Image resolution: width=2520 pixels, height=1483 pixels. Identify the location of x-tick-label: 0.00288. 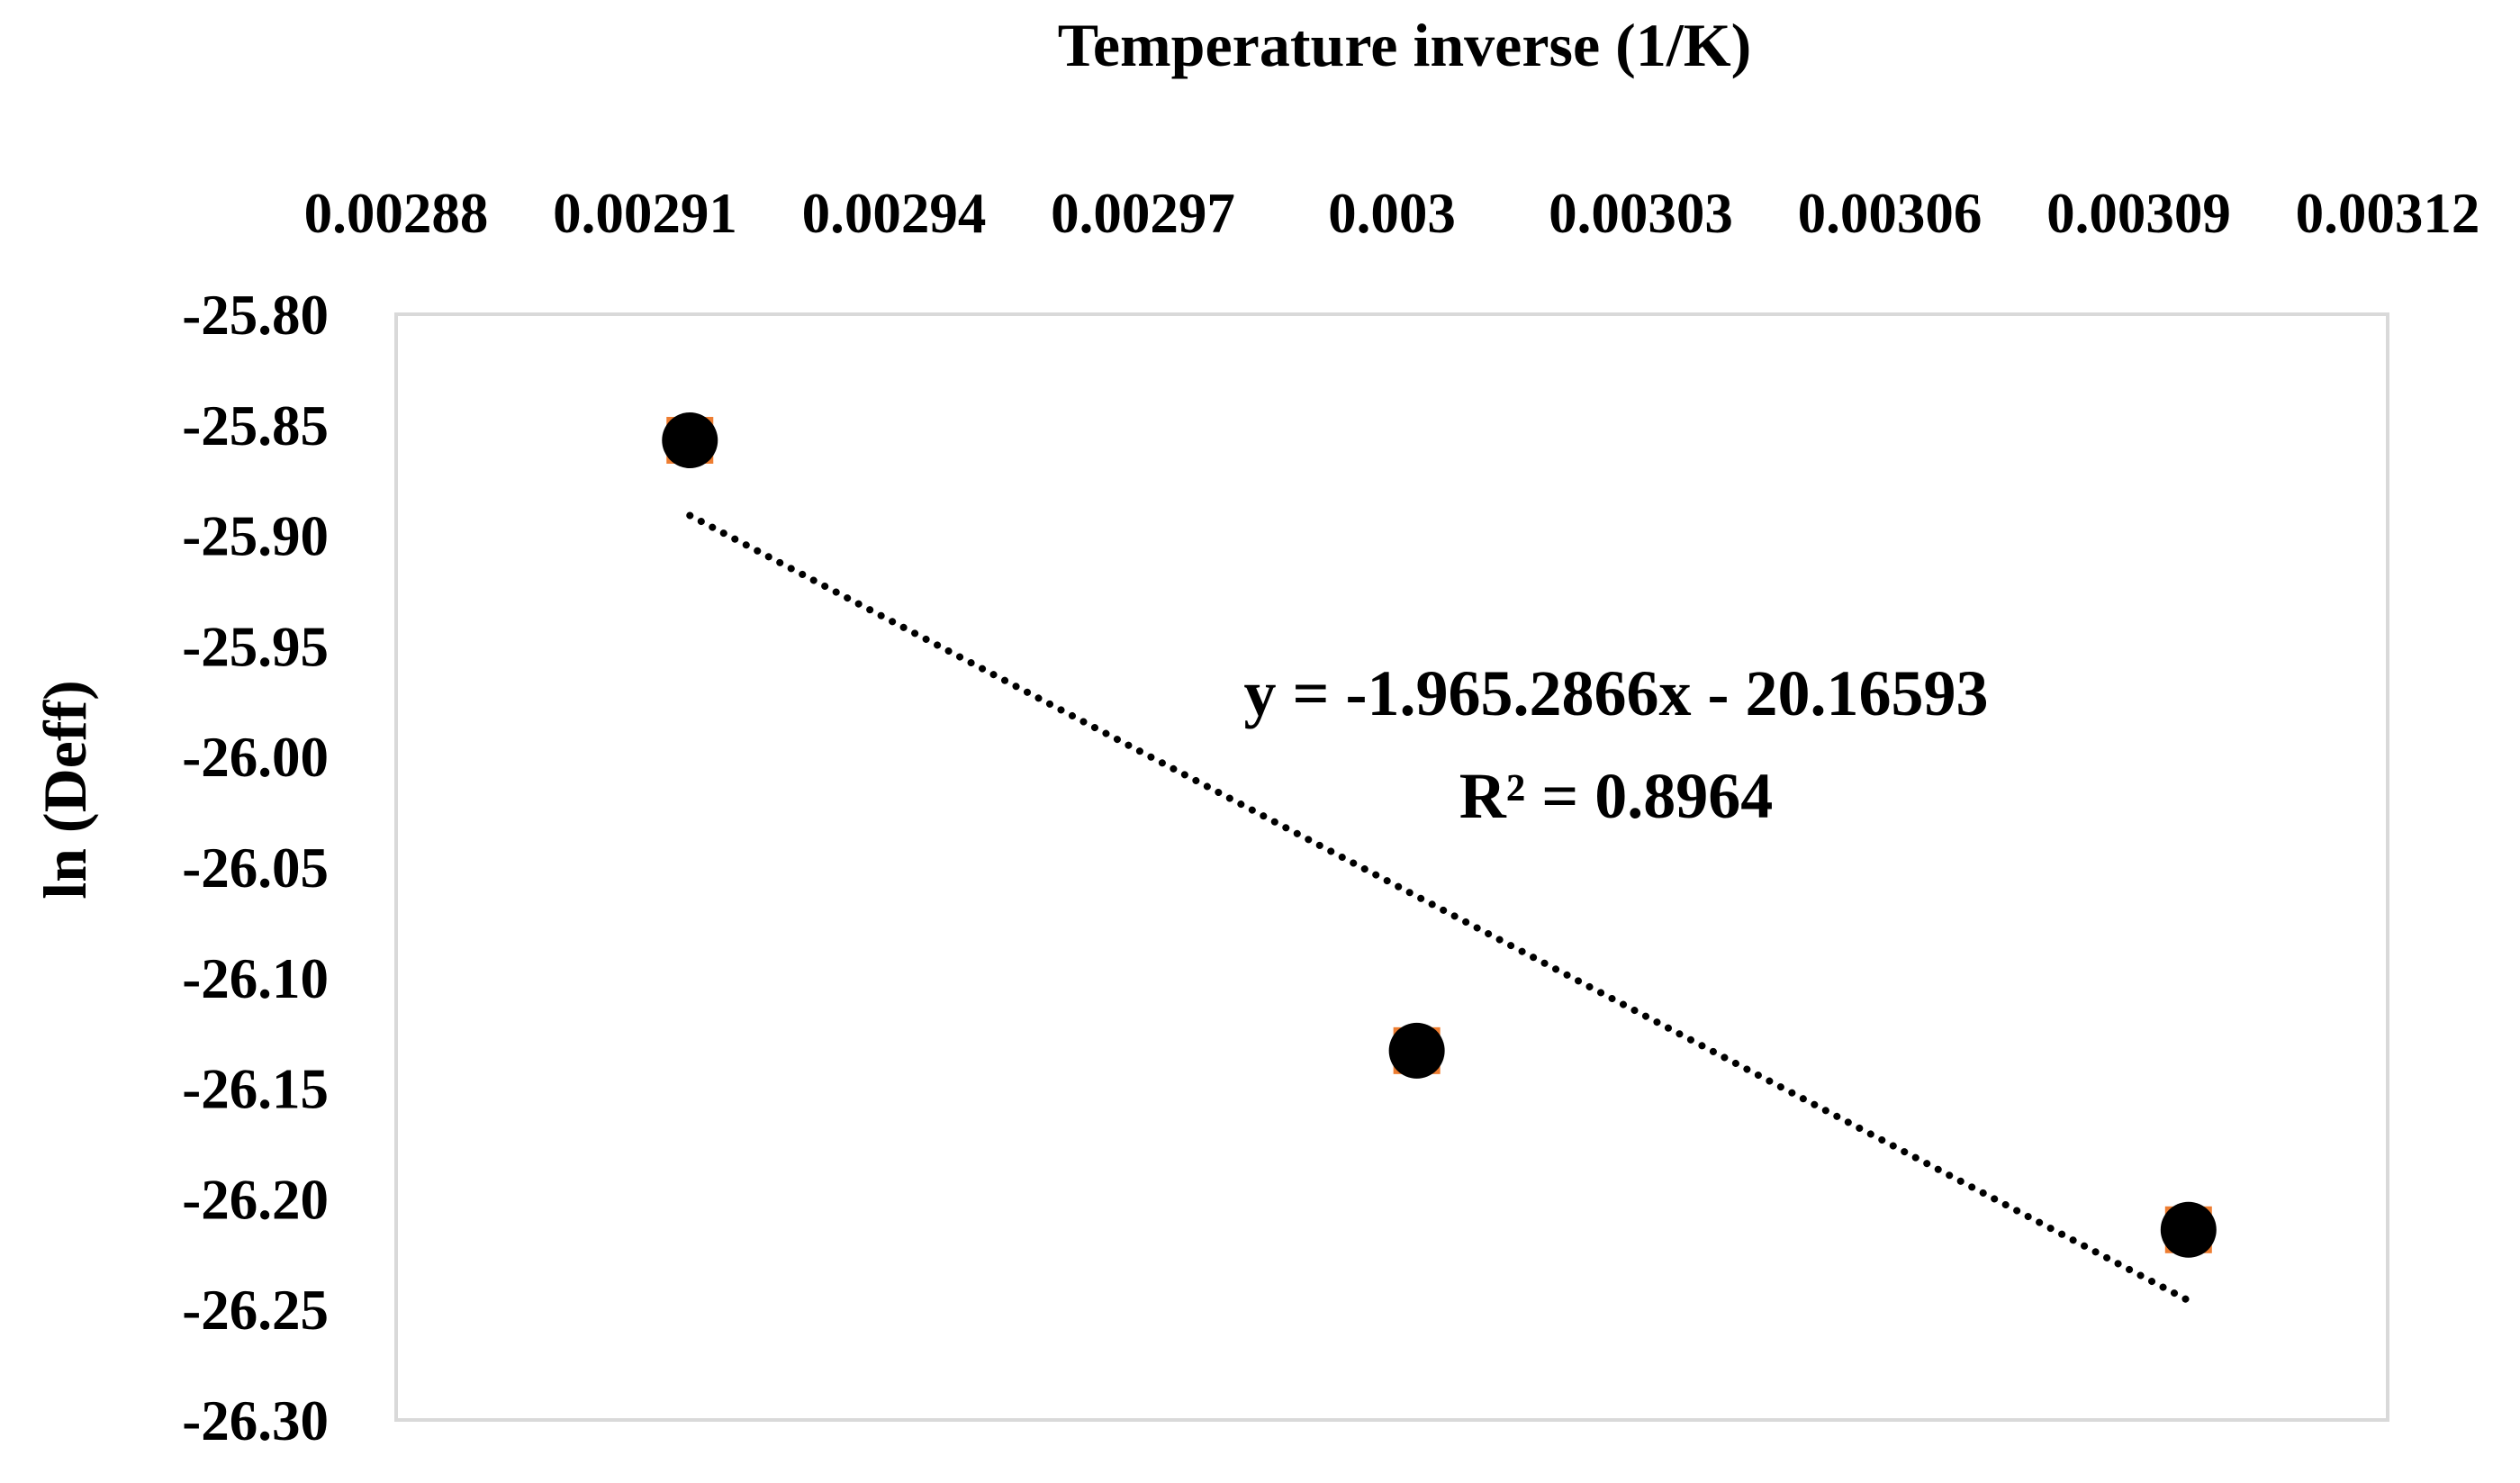
(396, 213).